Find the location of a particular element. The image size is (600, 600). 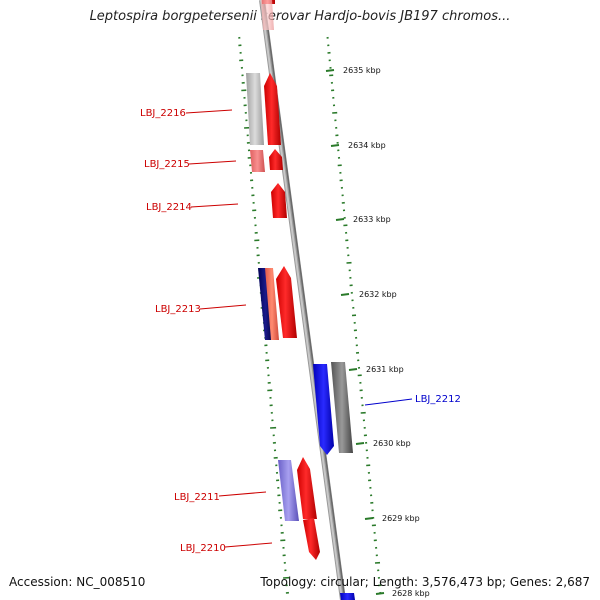

scale-tick-label: 2635 kbp is located at coordinates (362, 70).